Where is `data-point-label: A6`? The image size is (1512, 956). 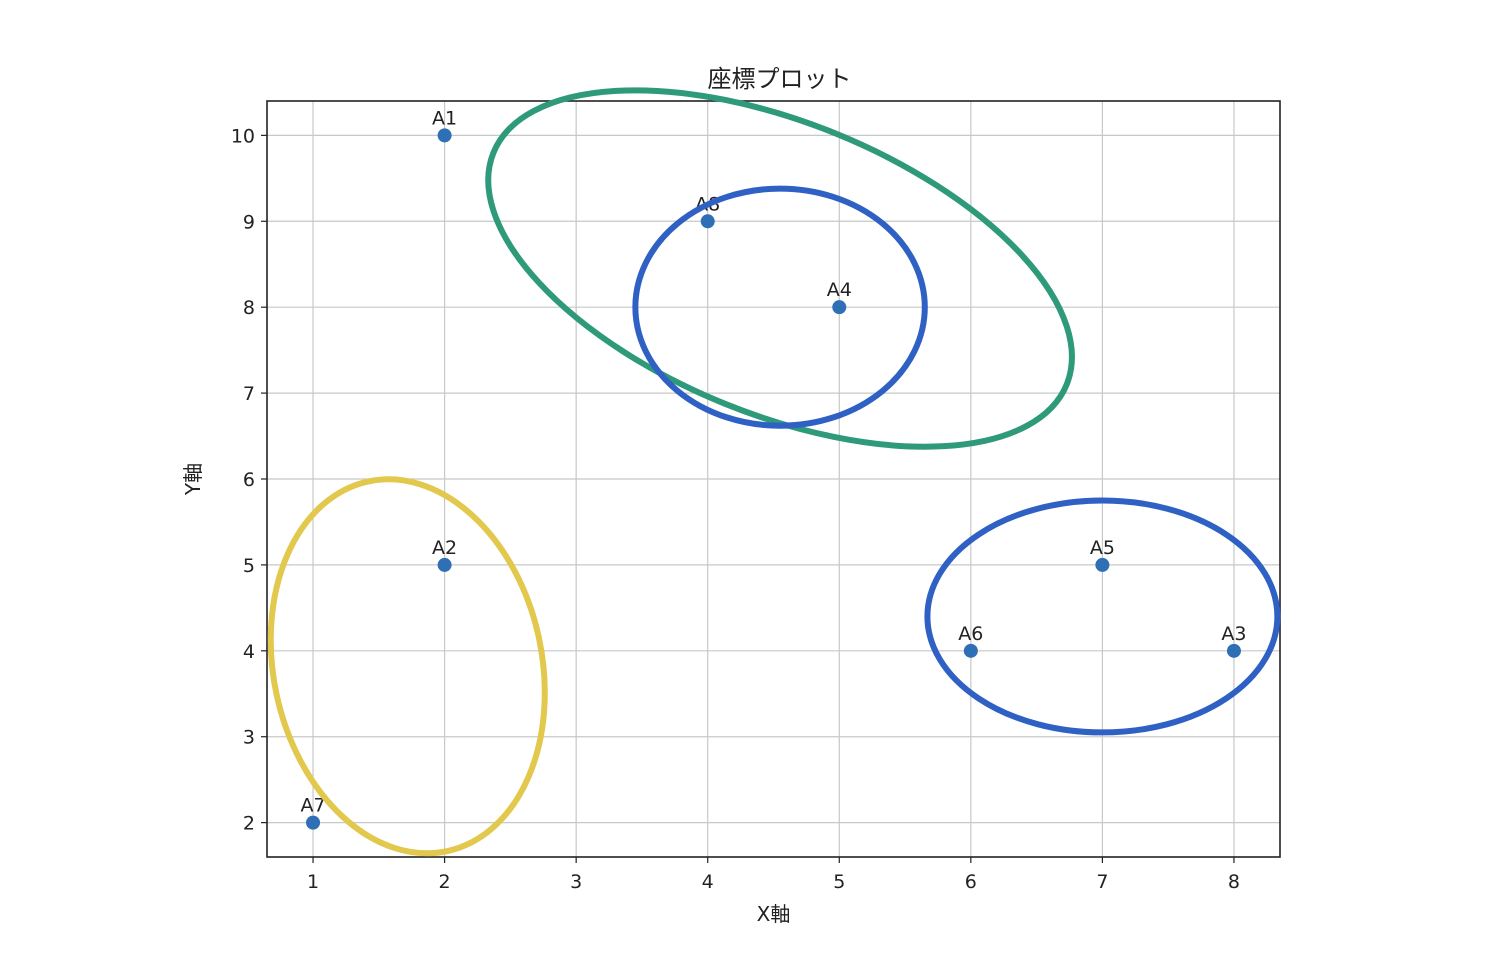
data-point-label: A6 is located at coordinates (970, 634).